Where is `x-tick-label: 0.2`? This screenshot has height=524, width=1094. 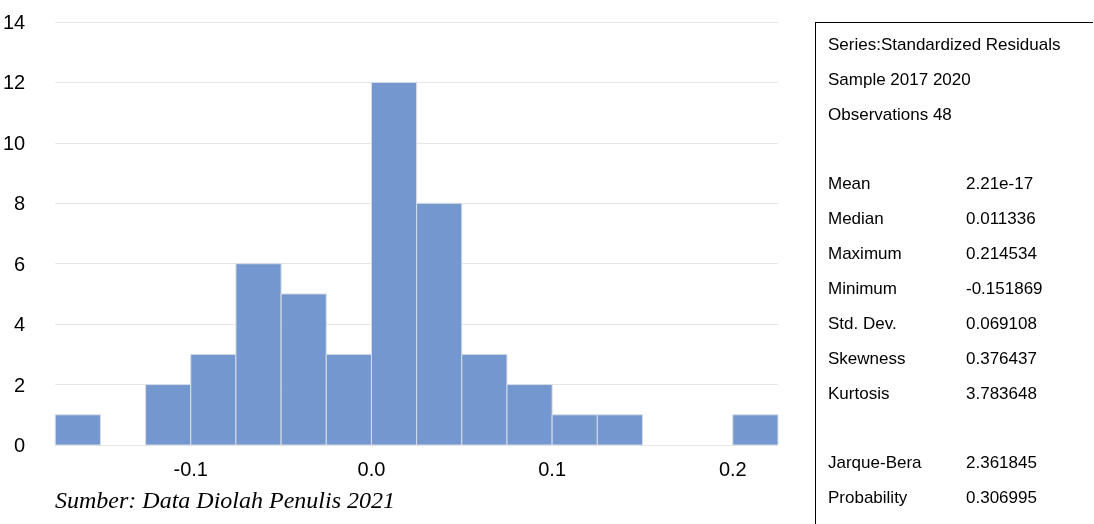
x-tick-label: 0.2 is located at coordinates (732, 469).